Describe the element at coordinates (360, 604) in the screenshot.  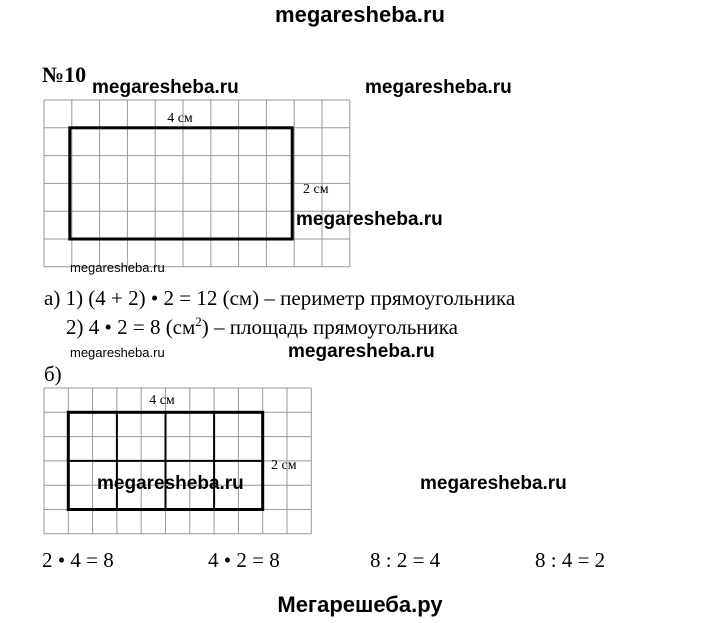
I see `footer-site: Мегарешеба.ру` at that location.